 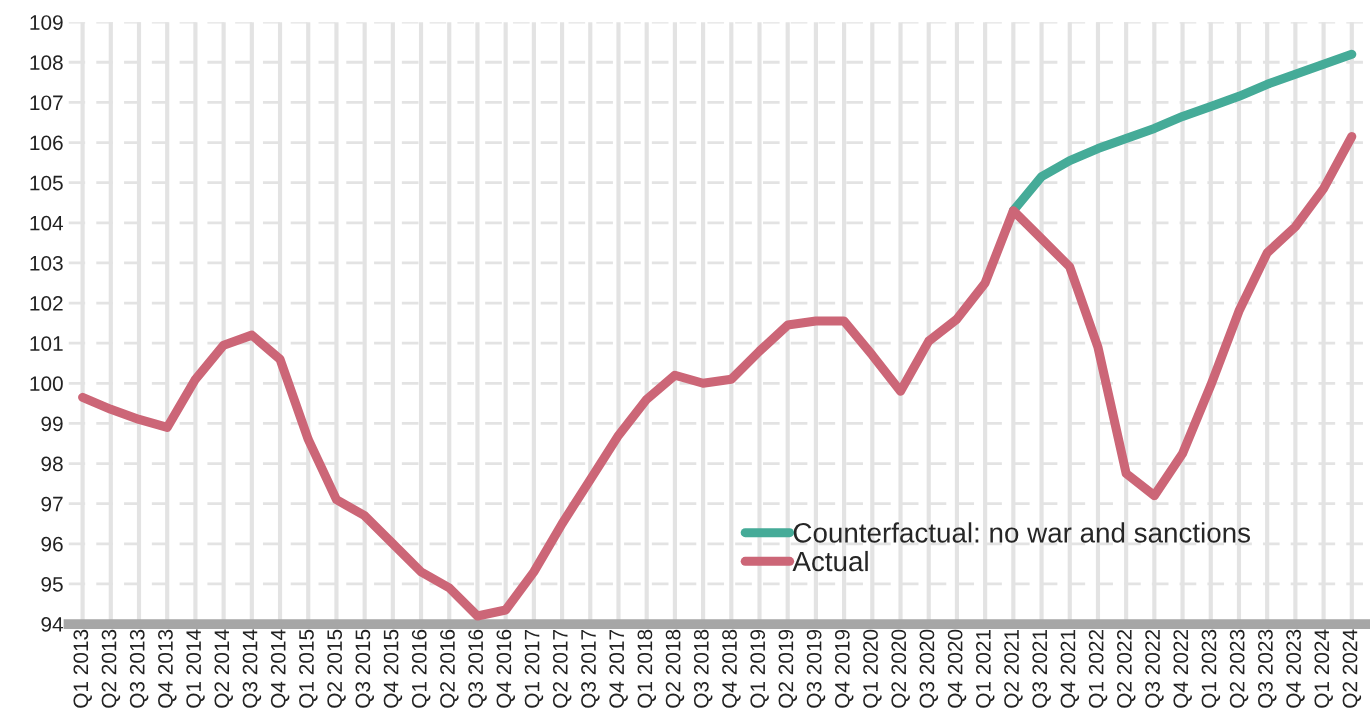 I want to click on x-tick-label: Q1 2023, so click(x=1211, y=668).